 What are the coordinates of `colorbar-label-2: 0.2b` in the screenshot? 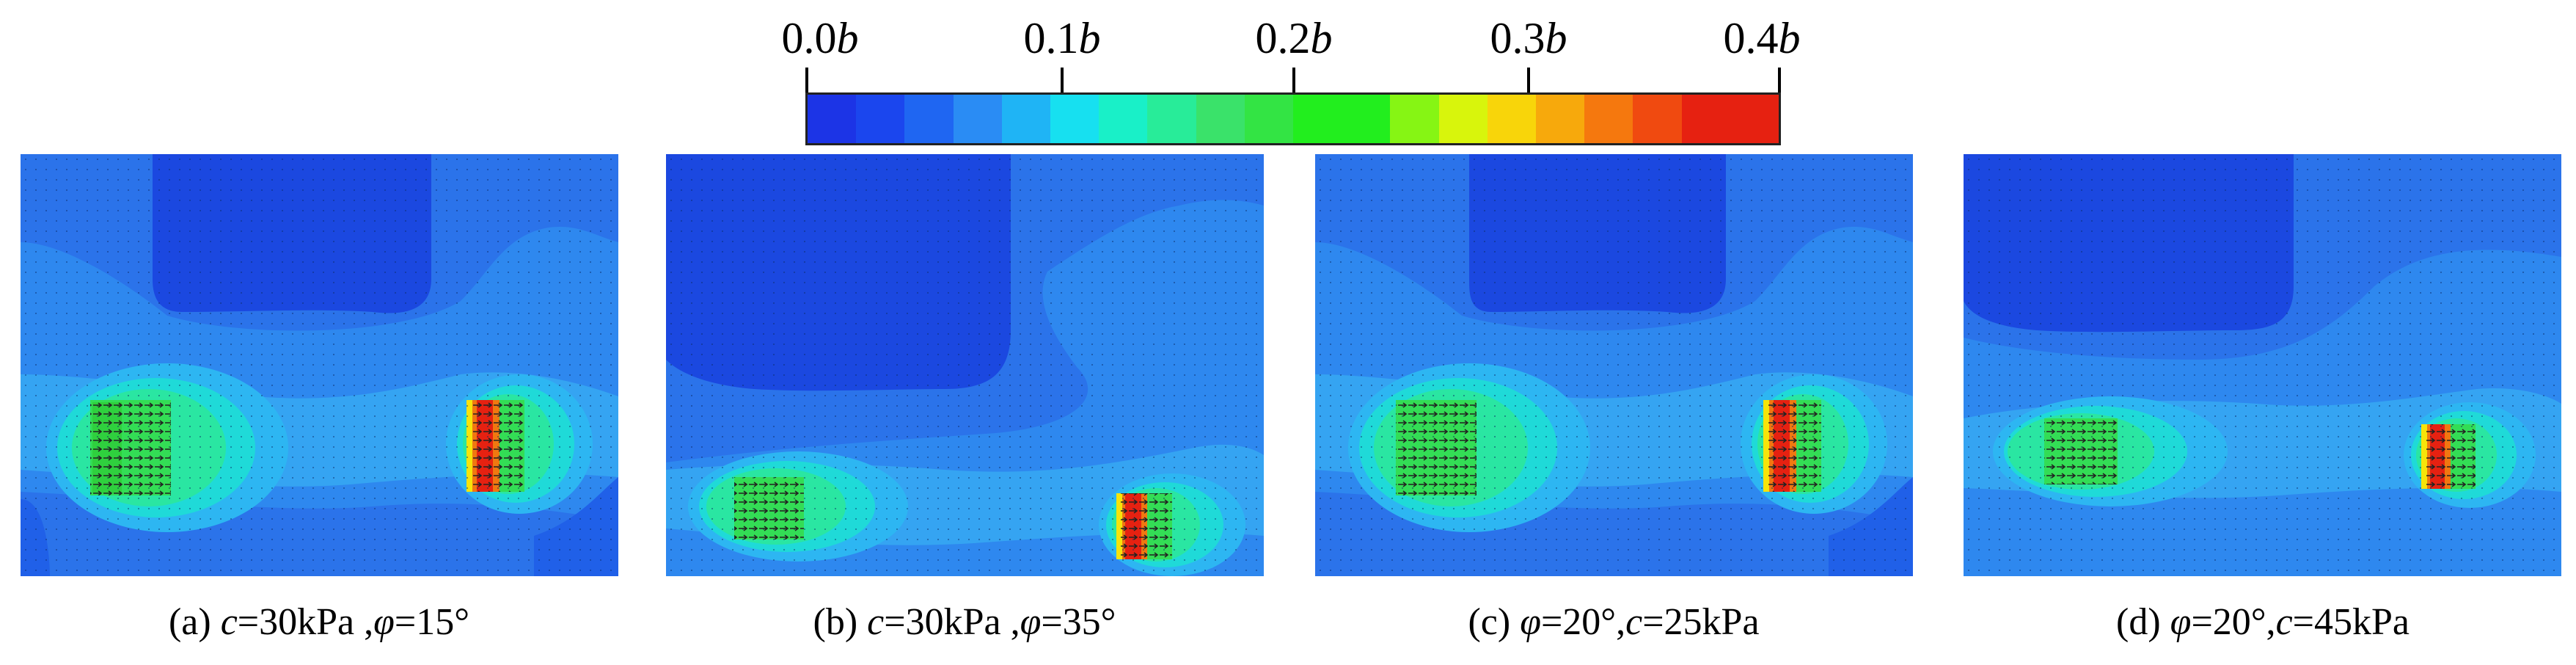 It's located at (1294, 38).